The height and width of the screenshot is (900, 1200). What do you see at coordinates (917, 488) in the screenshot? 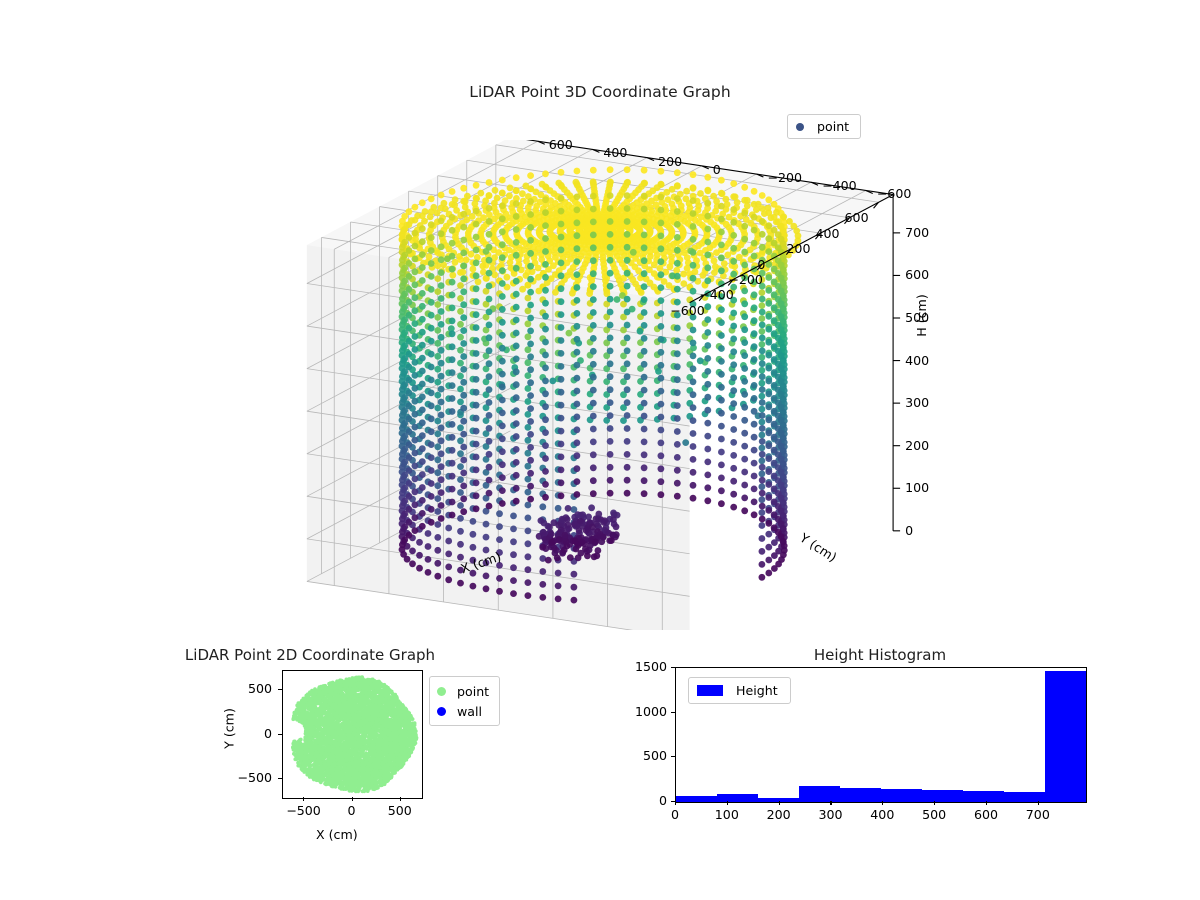
I see `ztick-1: 100` at bounding box center [917, 488].